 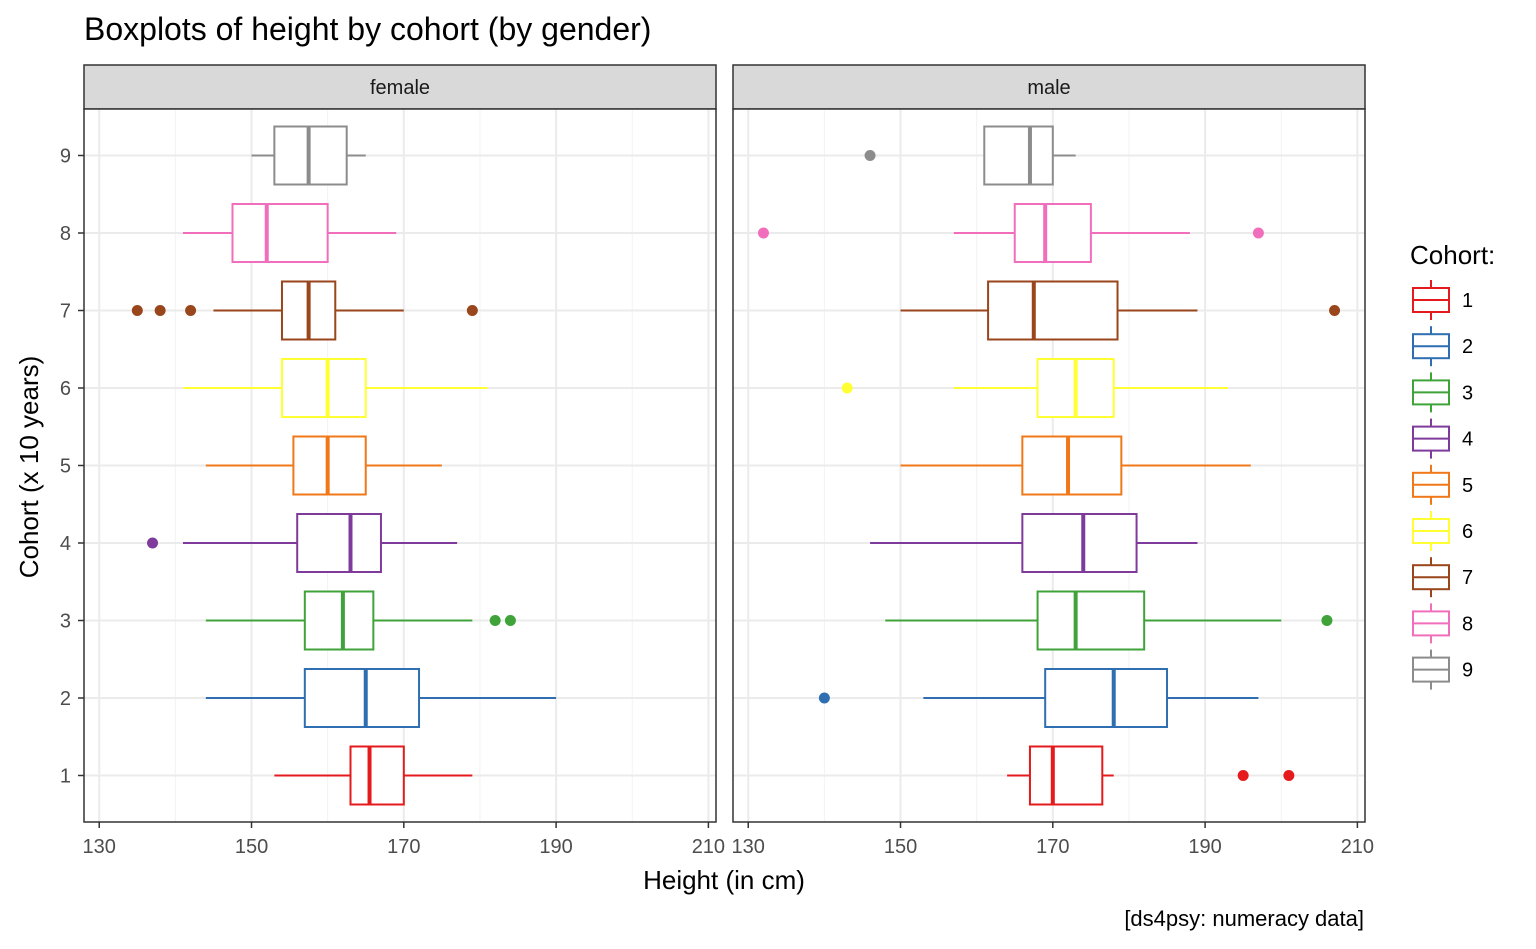 I want to click on legend-item-8: 8, so click(x=1442, y=623).